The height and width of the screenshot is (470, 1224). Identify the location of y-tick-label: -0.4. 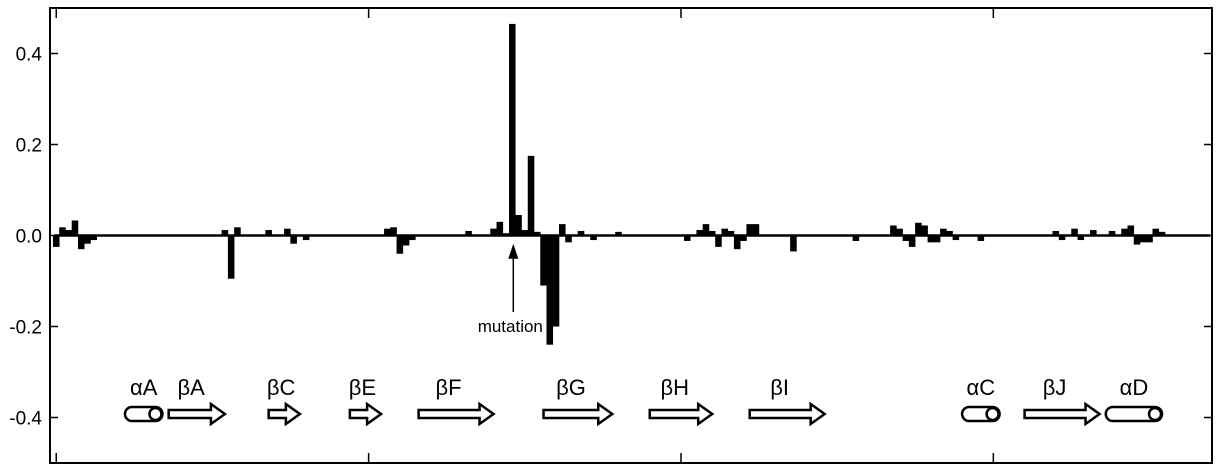
(25, 419).